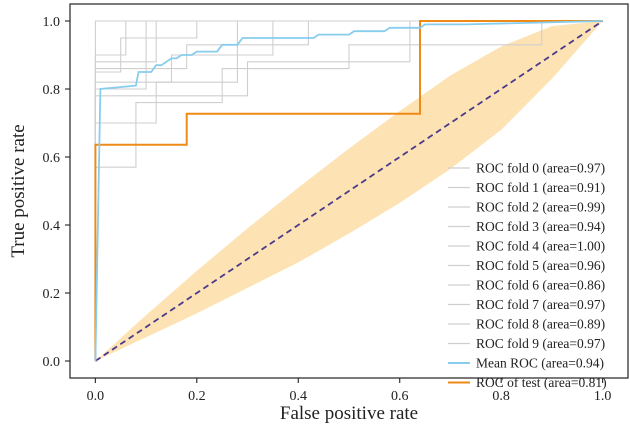 The image size is (630, 427). I want to click on x-tick-label: 0.2, so click(197, 396).